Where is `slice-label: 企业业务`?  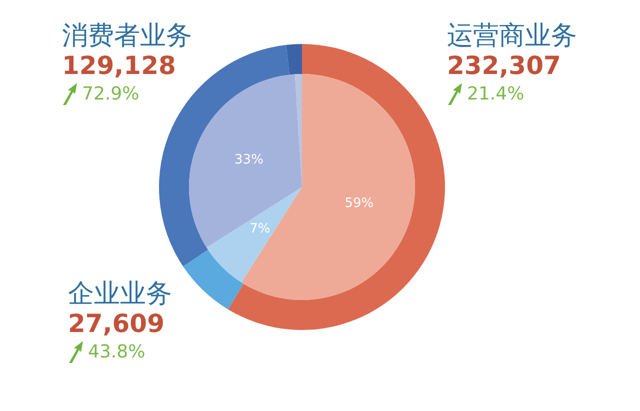 slice-label: 企业业务 is located at coordinates (120, 294).